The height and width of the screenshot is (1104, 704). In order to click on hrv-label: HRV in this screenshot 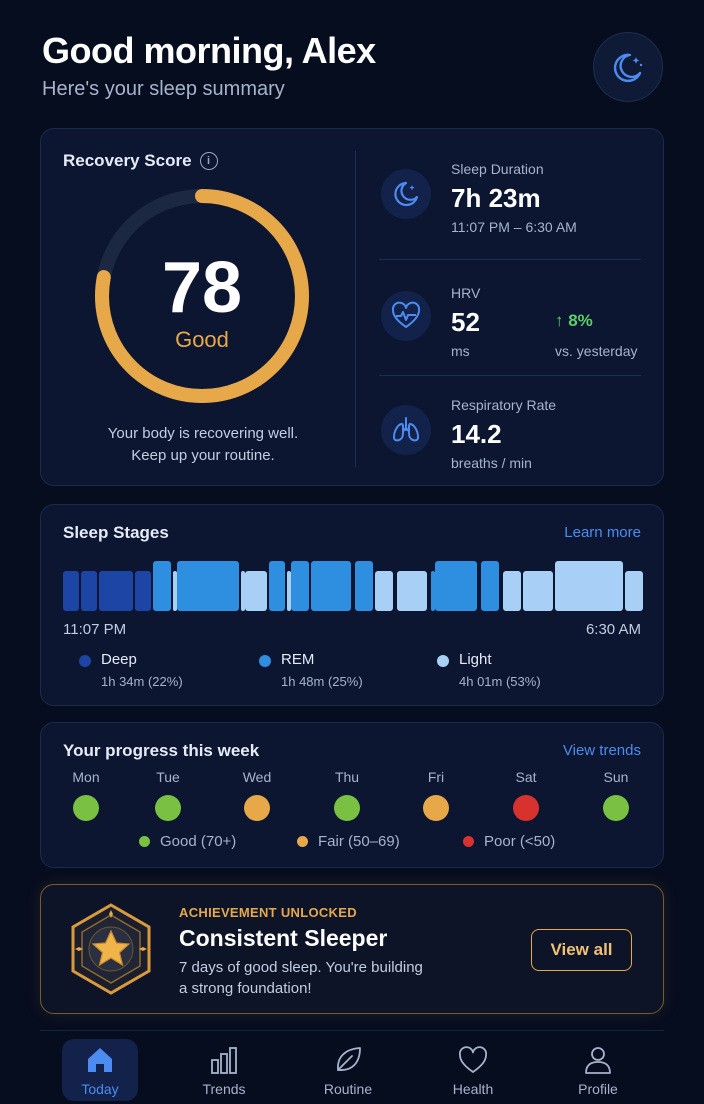, I will do `click(466, 293)`.